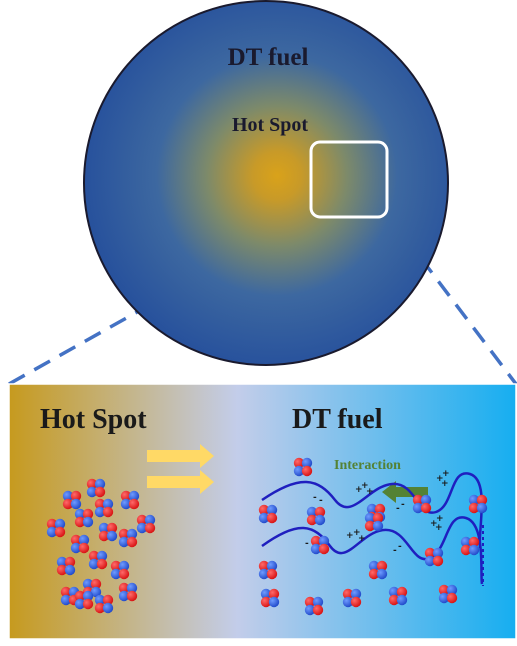  Describe the element at coordinates (268, 57) in the screenshot. I see `sphere-dt-fuel-label: DT fuel` at that location.